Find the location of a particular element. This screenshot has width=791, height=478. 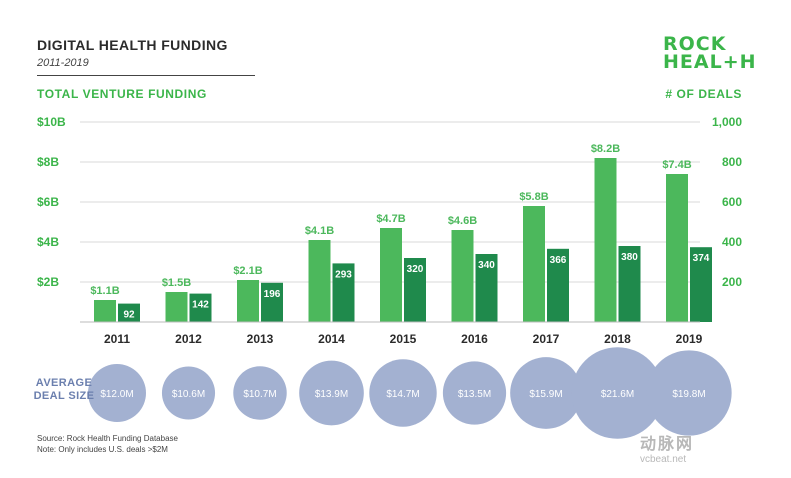

deals-value-label: 366 is located at coordinates (558, 260).